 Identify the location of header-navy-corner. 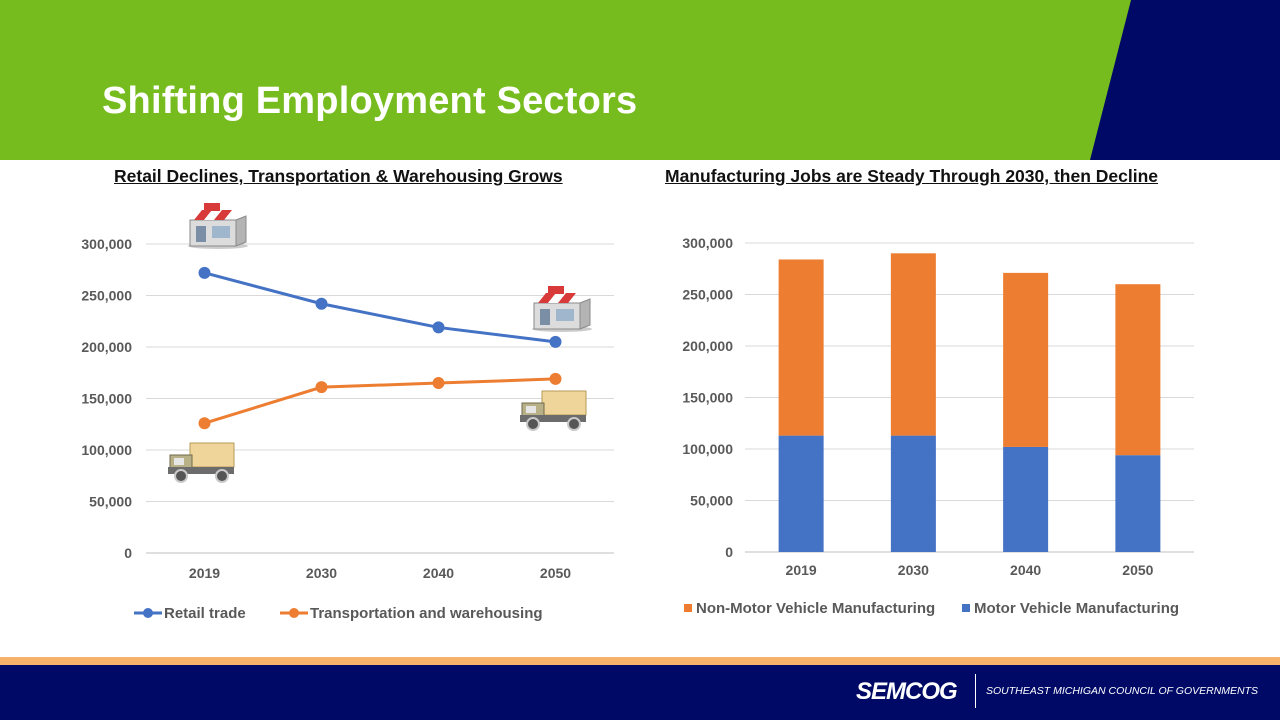
(1185, 80).